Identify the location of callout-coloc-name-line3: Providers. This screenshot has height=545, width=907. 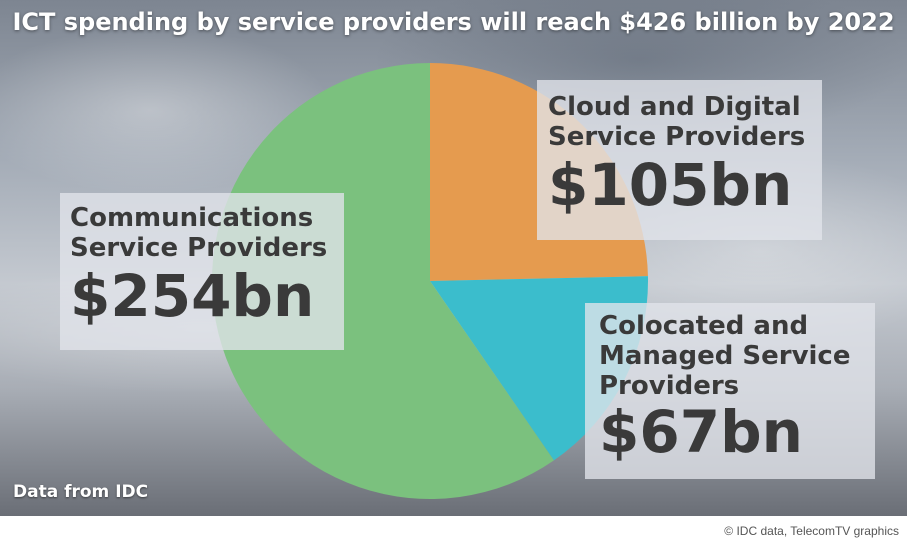
(669, 386).